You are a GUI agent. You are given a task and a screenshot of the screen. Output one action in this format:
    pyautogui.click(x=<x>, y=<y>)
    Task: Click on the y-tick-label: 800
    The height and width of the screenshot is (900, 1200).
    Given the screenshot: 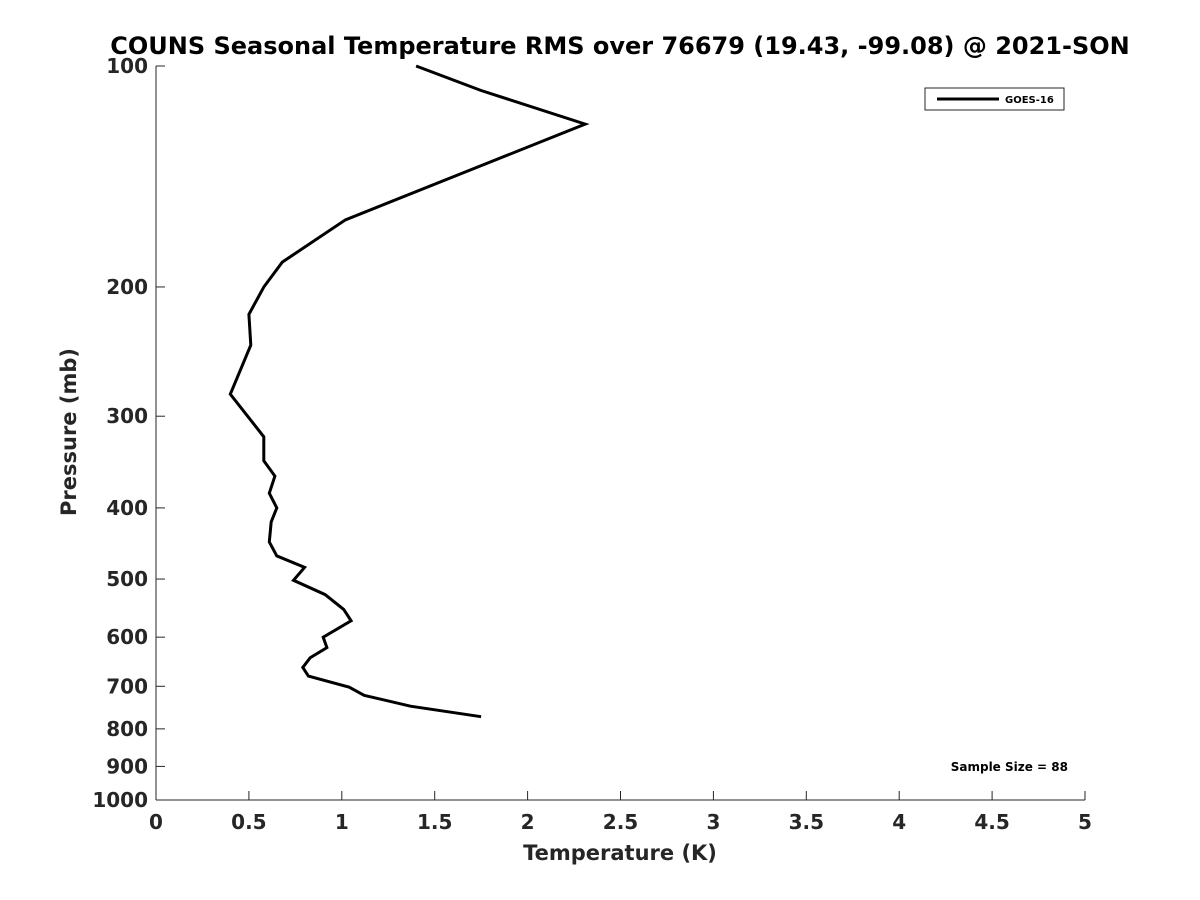 What is the action you would take?
    pyautogui.click(x=127, y=729)
    